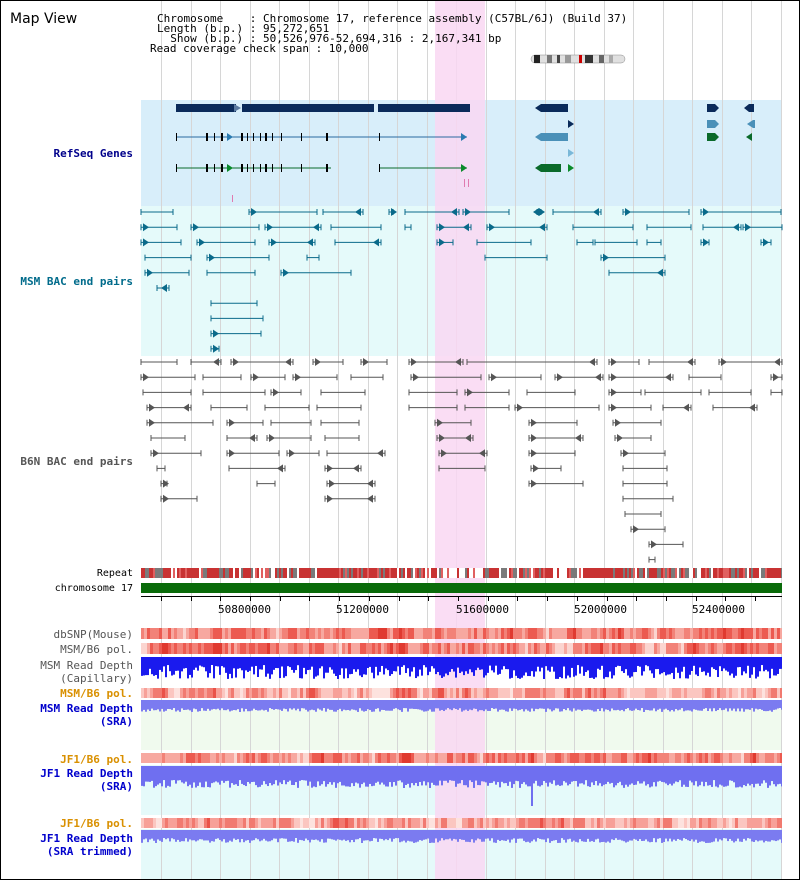 This screenshot has height=880, width=800. I want to click on repeat-track, so click(461, 573).